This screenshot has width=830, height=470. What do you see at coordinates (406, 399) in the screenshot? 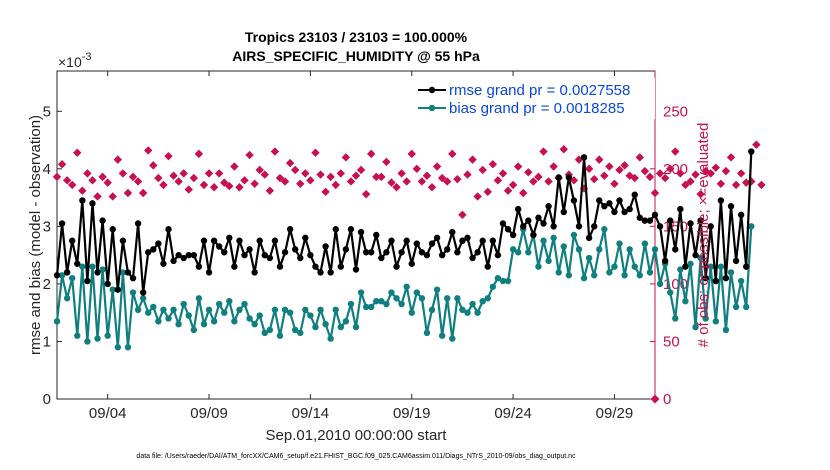
I see `series-possible` at bounding box center [406, 399].